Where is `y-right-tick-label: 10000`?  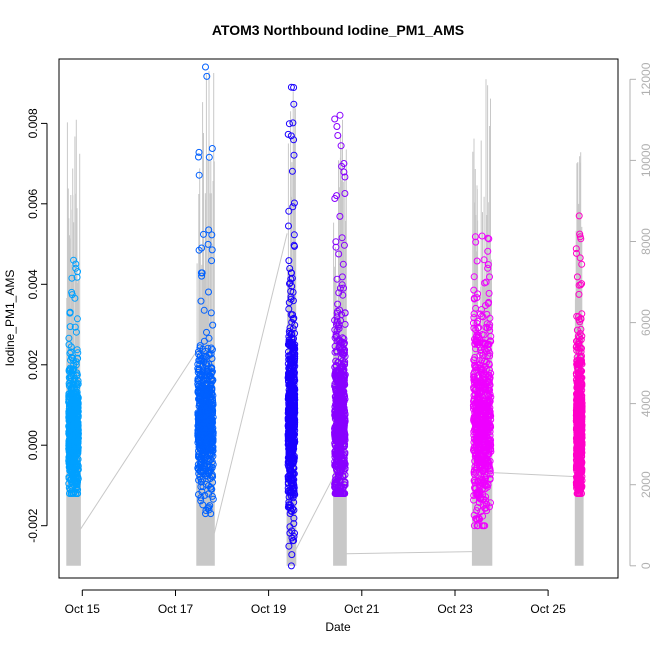
y-right-tick-label: 10000 is located at coordinates (644, 160).